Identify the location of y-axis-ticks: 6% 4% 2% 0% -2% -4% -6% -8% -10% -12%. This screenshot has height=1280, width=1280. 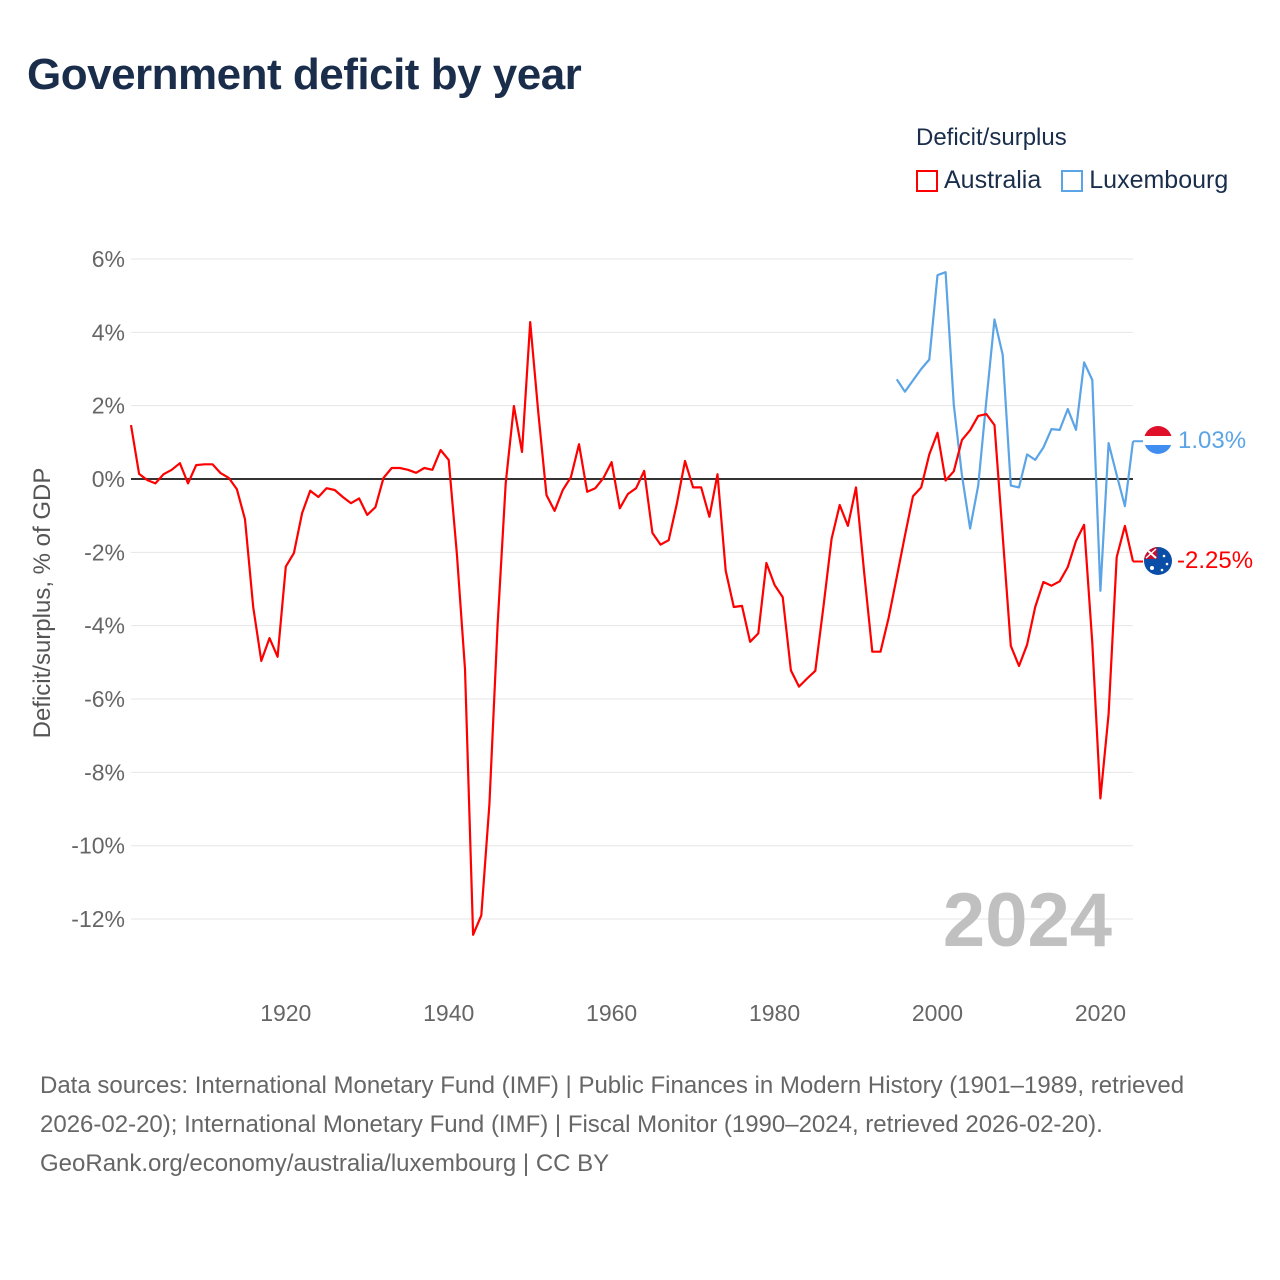
(98, 589).